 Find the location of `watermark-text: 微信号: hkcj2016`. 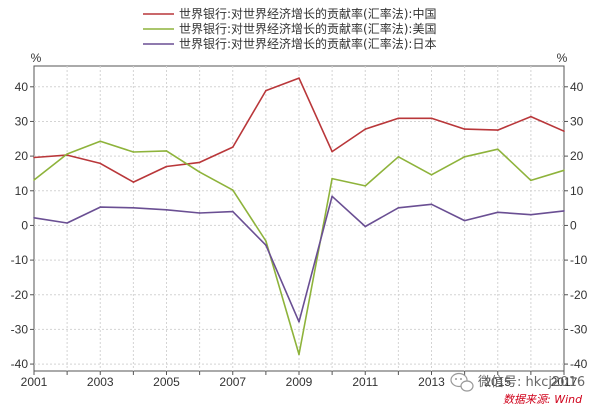

watermark-text: 微信号: hkcj2016 is located at coordinates (531, 382).